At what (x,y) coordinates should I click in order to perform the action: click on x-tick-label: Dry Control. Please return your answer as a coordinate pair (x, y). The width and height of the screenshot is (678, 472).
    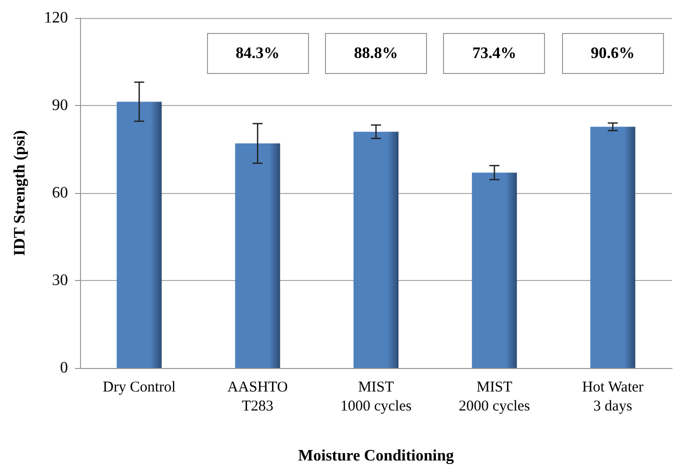
    Looking at the image, I should click on (139, 388).